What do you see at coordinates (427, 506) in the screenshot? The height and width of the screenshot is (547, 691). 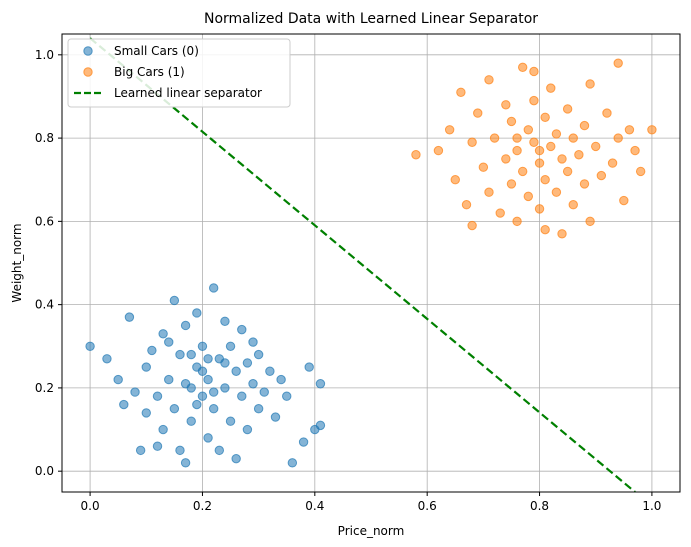 I see `x-tick-label: 0.6` at bounding box center [427, 506].